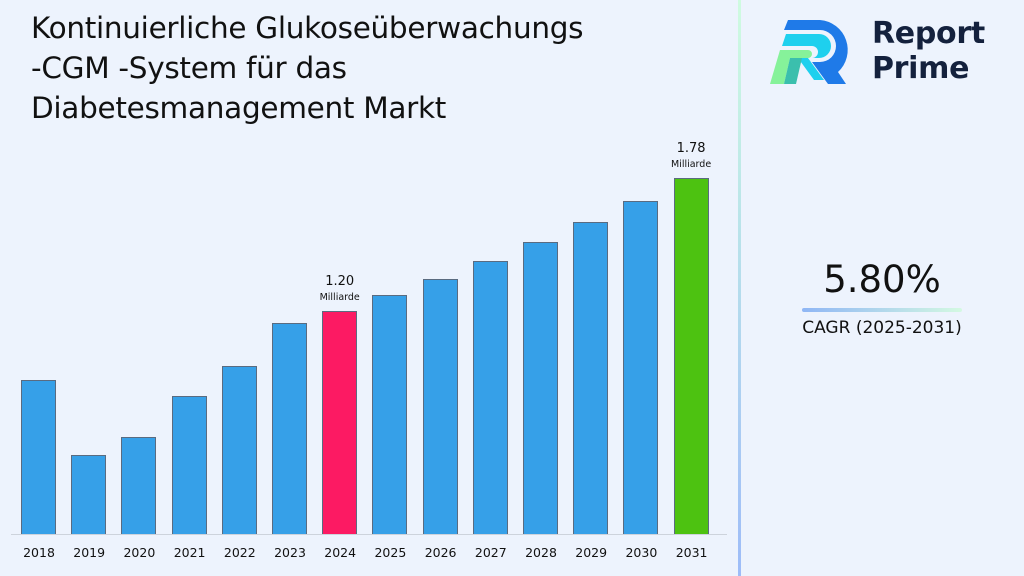 The width and height of the screenshot is (1024, 576). What do you see at coordinates (307, 28) in the screenshot?
I see `title-line-1: Kontinuierliche Glukoseüberwachungs` at bounding box center [307, 28].